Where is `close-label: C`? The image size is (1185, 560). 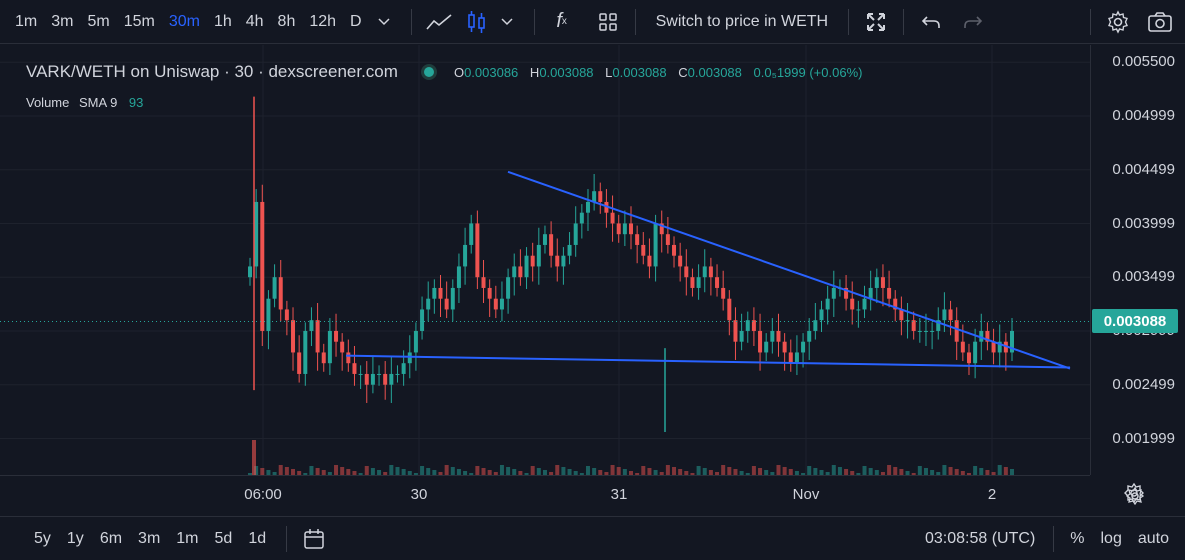 close-label: C is located at coordinates (683, 72).